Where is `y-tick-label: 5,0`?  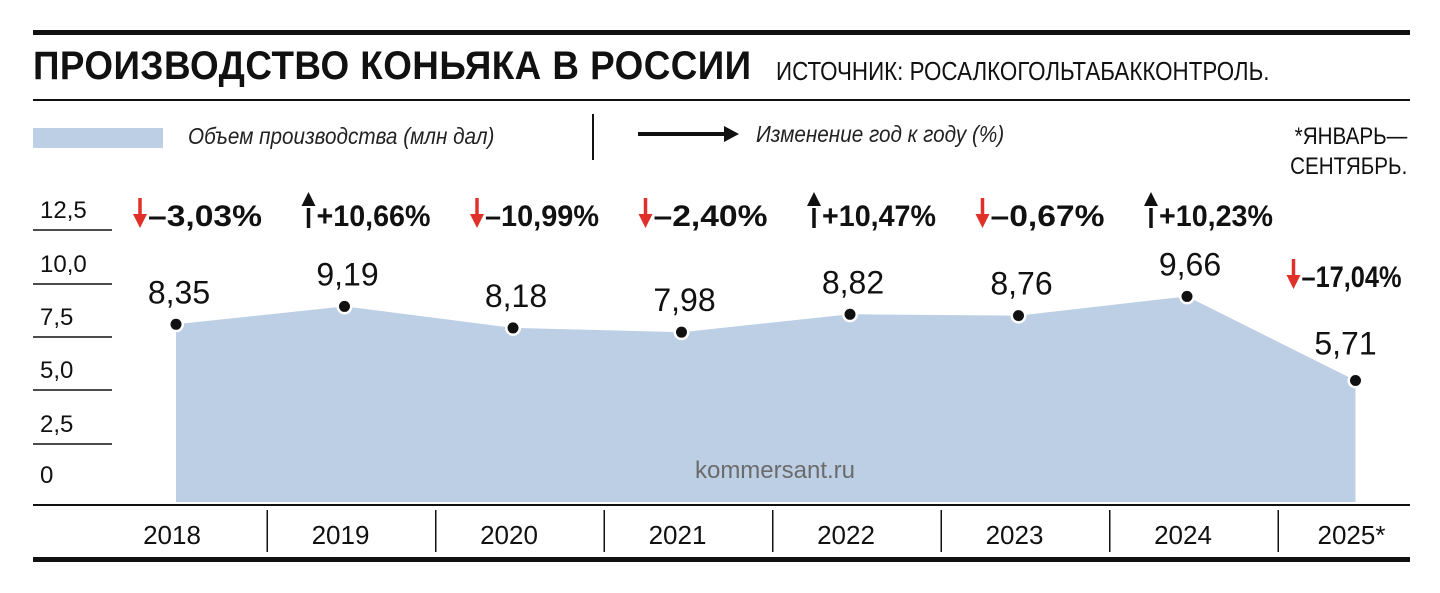
y-tick-label: 5,0 is located at coordinates (56, 370).